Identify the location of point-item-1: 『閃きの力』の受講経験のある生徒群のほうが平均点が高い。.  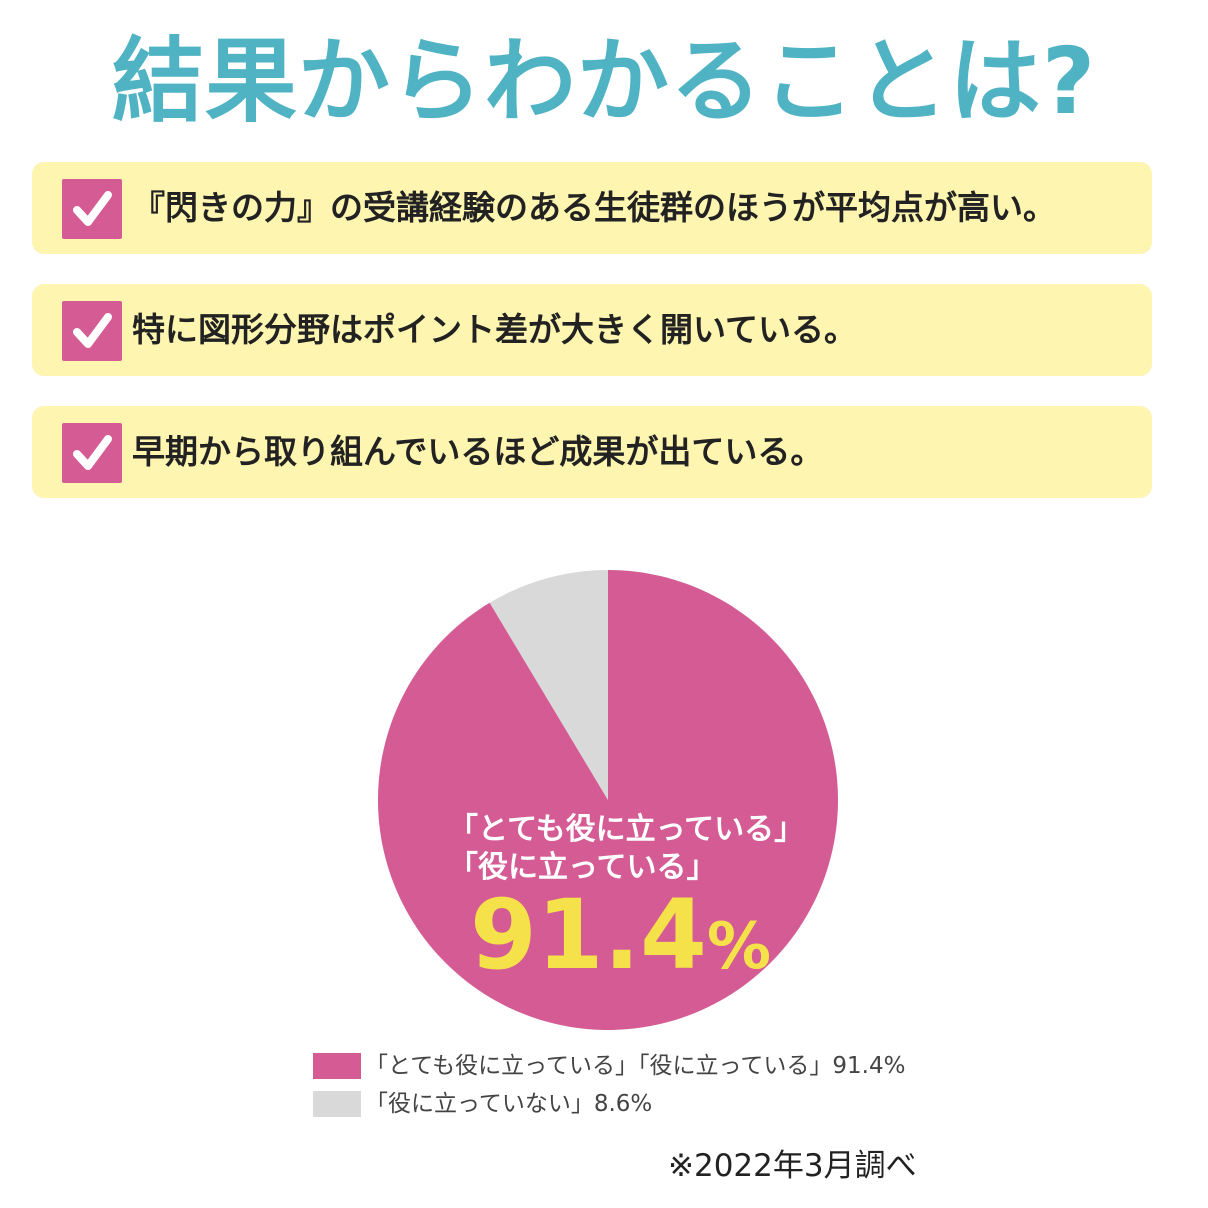
(592, 208).